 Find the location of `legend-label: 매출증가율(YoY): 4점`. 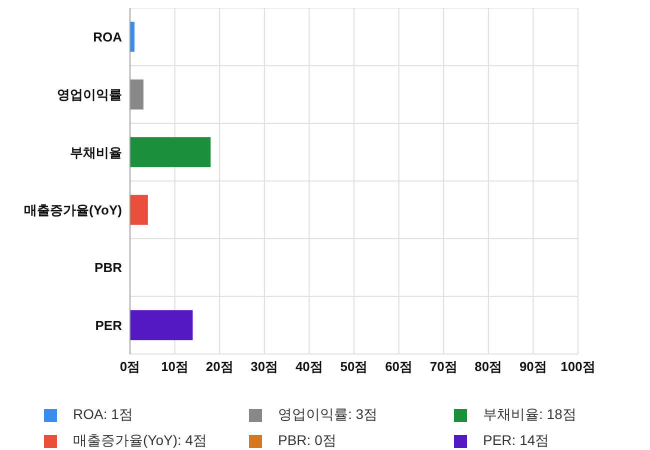

legend-label: 매출증가율(YoY): 4점 is located at coordinates (140, 441).